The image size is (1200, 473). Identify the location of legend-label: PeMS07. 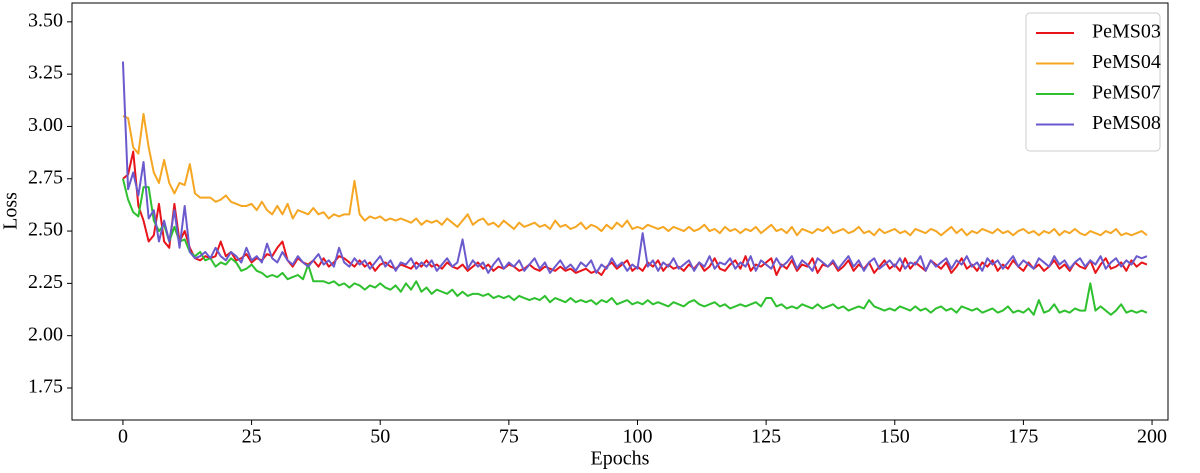
(1126, 93).